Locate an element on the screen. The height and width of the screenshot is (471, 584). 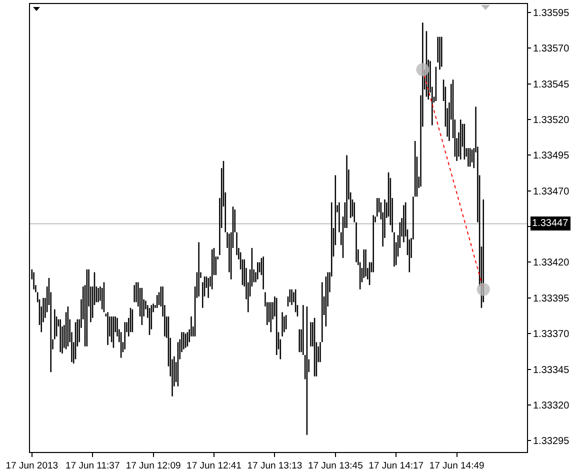
x-tick-label: 17 Jun 2013 is located at coordinates (32, 465).